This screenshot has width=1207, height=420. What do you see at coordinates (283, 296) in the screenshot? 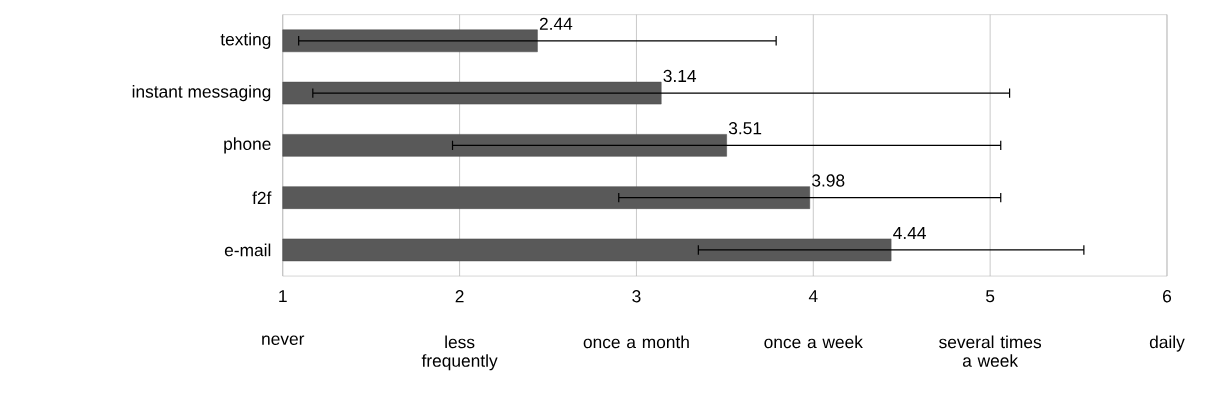
I see `x-tick-label: 1` at bounding box center [283, 296].